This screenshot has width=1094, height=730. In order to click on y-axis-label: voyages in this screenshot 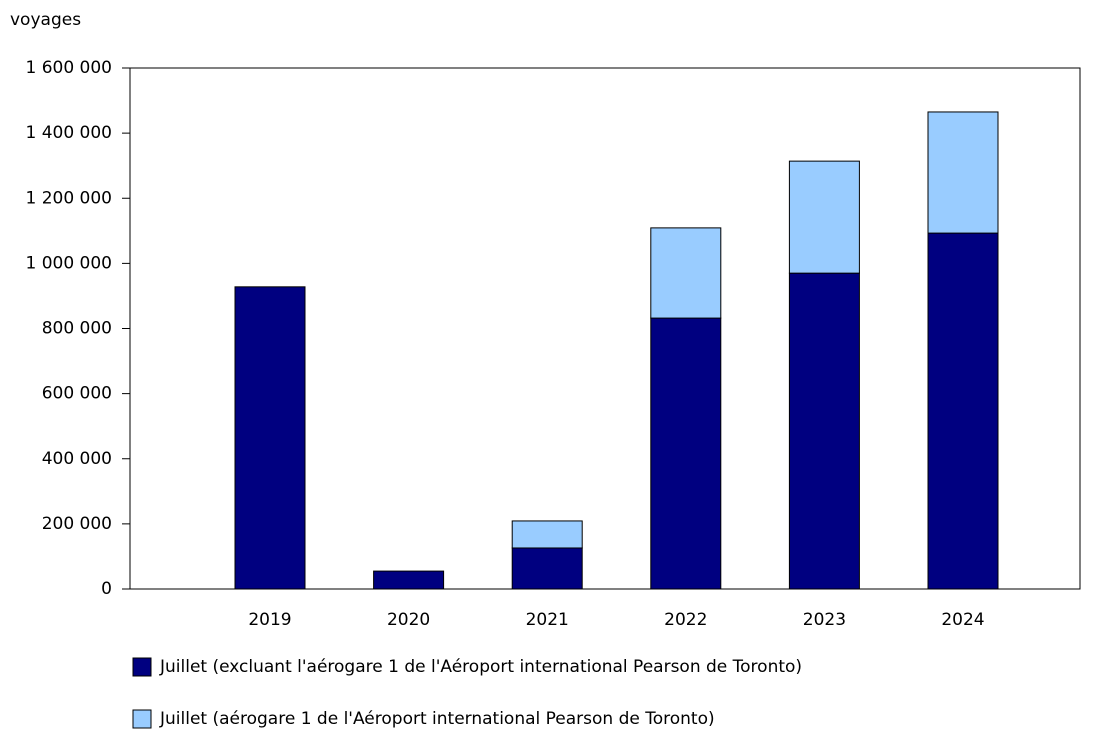, I will do `click(45, 20)`.